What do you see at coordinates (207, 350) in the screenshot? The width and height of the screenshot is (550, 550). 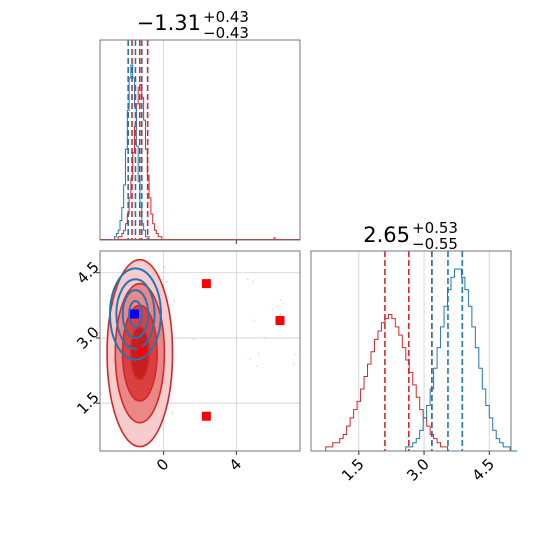 I see `joint-points` at bounding box center [207, 350].